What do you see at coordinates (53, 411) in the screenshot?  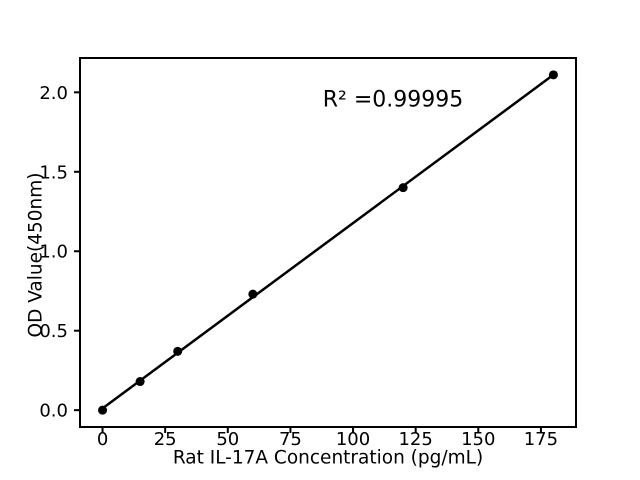 I see `y-tick-label: 0.0` at bounding box center [53, 411].